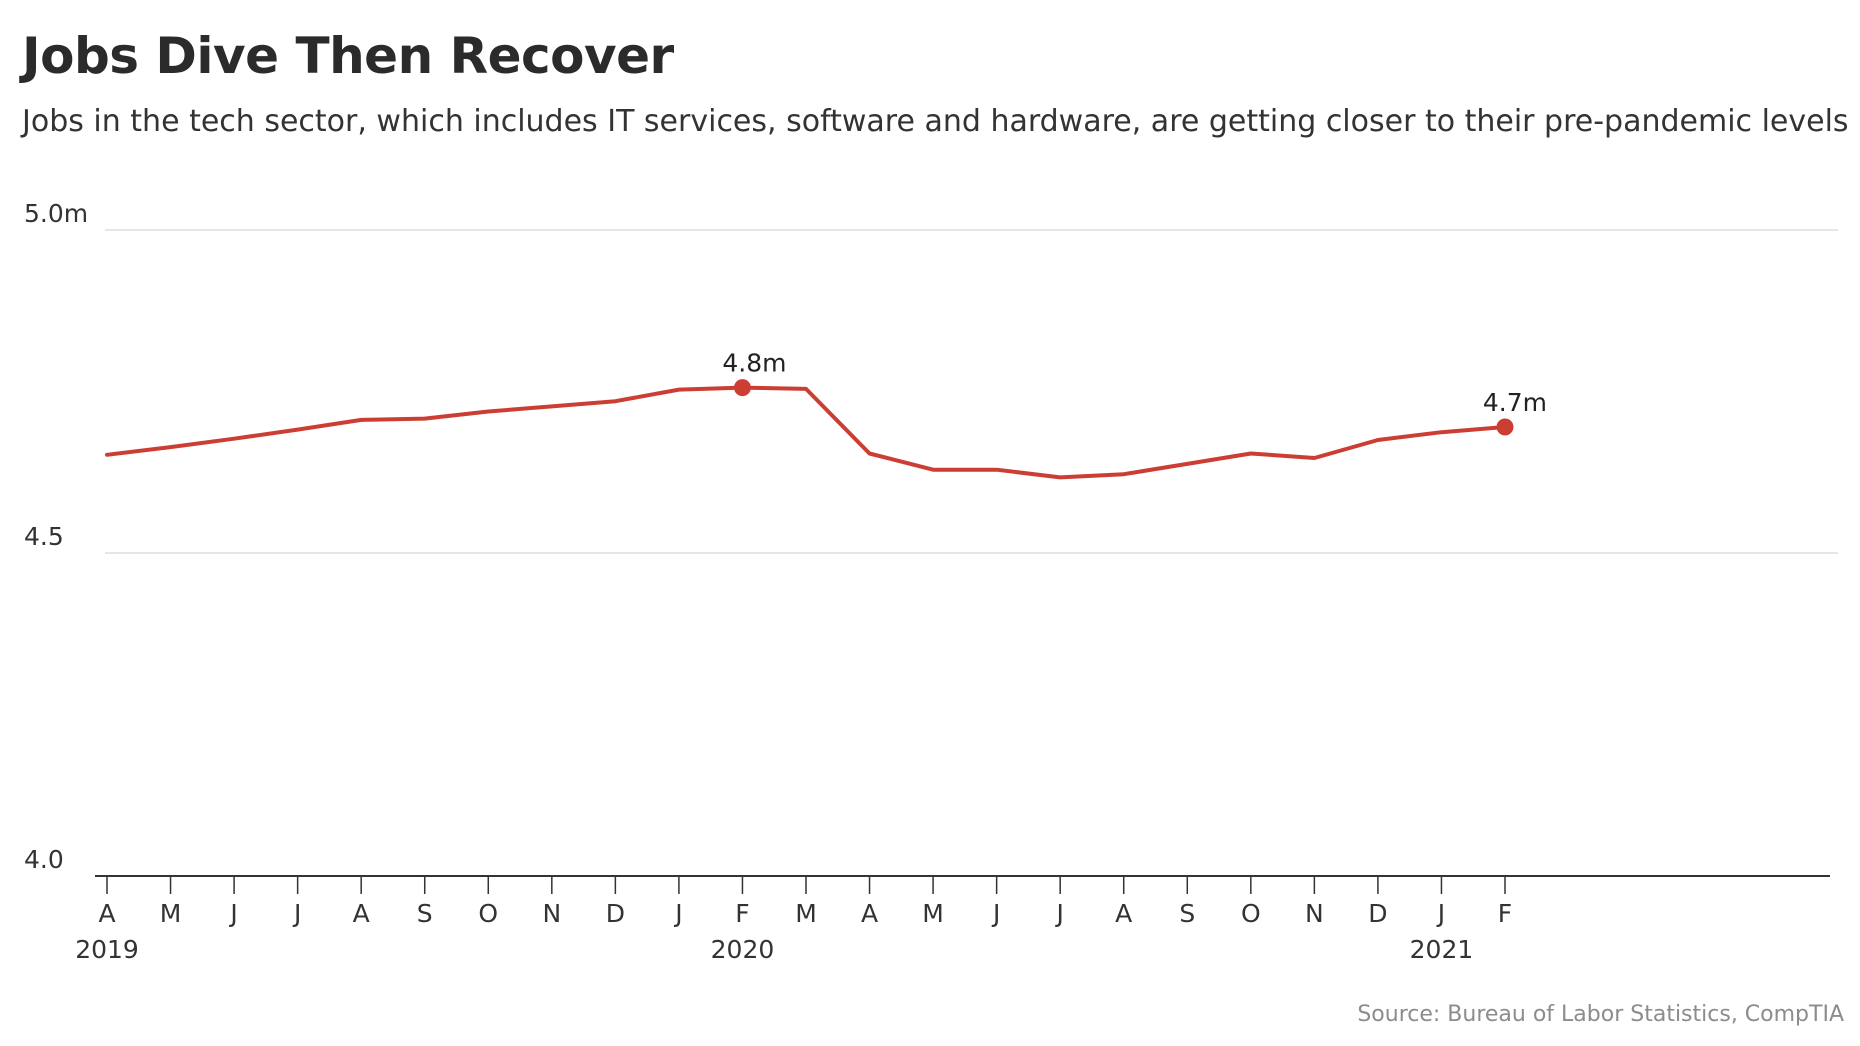 Image resolution: width=1860 pixels, height=1046 pixels. What do you see at coordinates (296, 913) in the screenshot?
I see `x-tick-label-3: J` at bounding box center [296, 913].